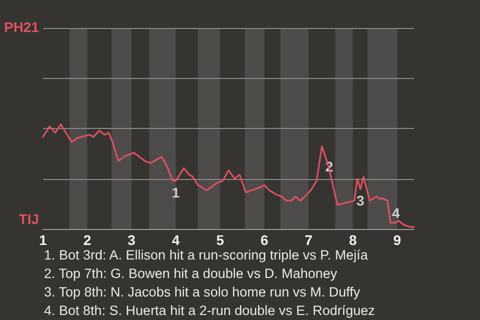 The image size is (480, 320). I want to click on x-tick-label: 9, so click(397, 240).